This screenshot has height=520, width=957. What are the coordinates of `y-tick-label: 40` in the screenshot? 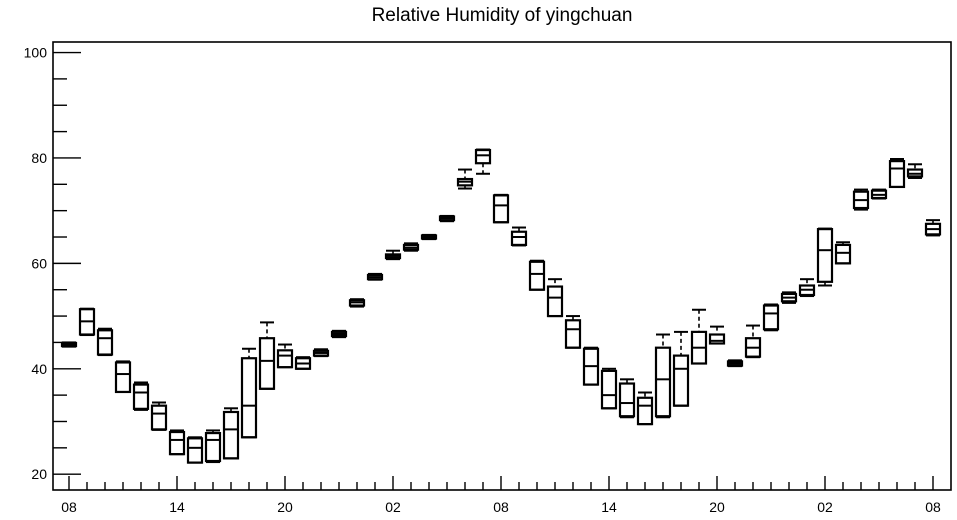 It's located at (39, 369).